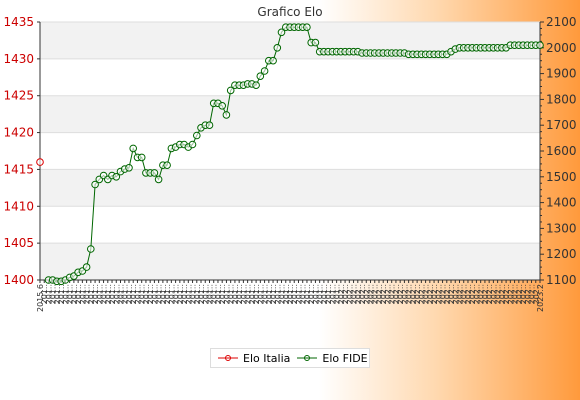  What do you see at coordinates (561, 99) in the screenshot?
I see `right-tick-label: 1800` at bounding box center [561, 99].